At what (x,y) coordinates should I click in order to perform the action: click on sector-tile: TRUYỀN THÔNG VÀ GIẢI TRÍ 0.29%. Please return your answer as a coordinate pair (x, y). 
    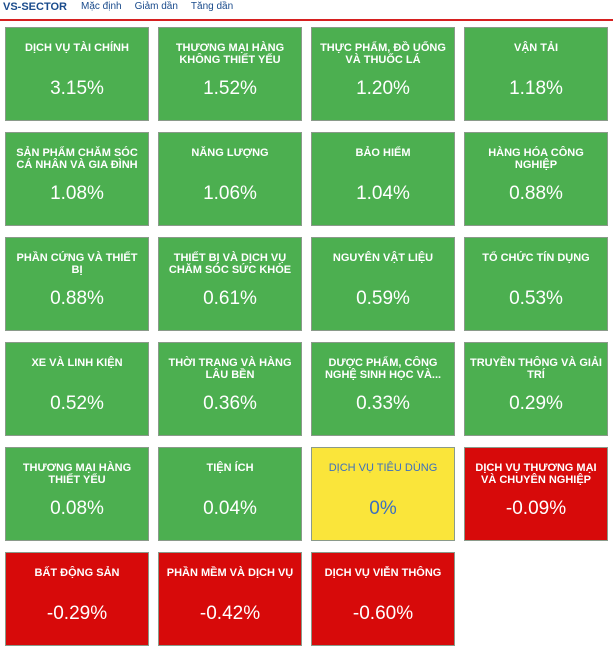
    Looking at the image, I should click on (536, 389).